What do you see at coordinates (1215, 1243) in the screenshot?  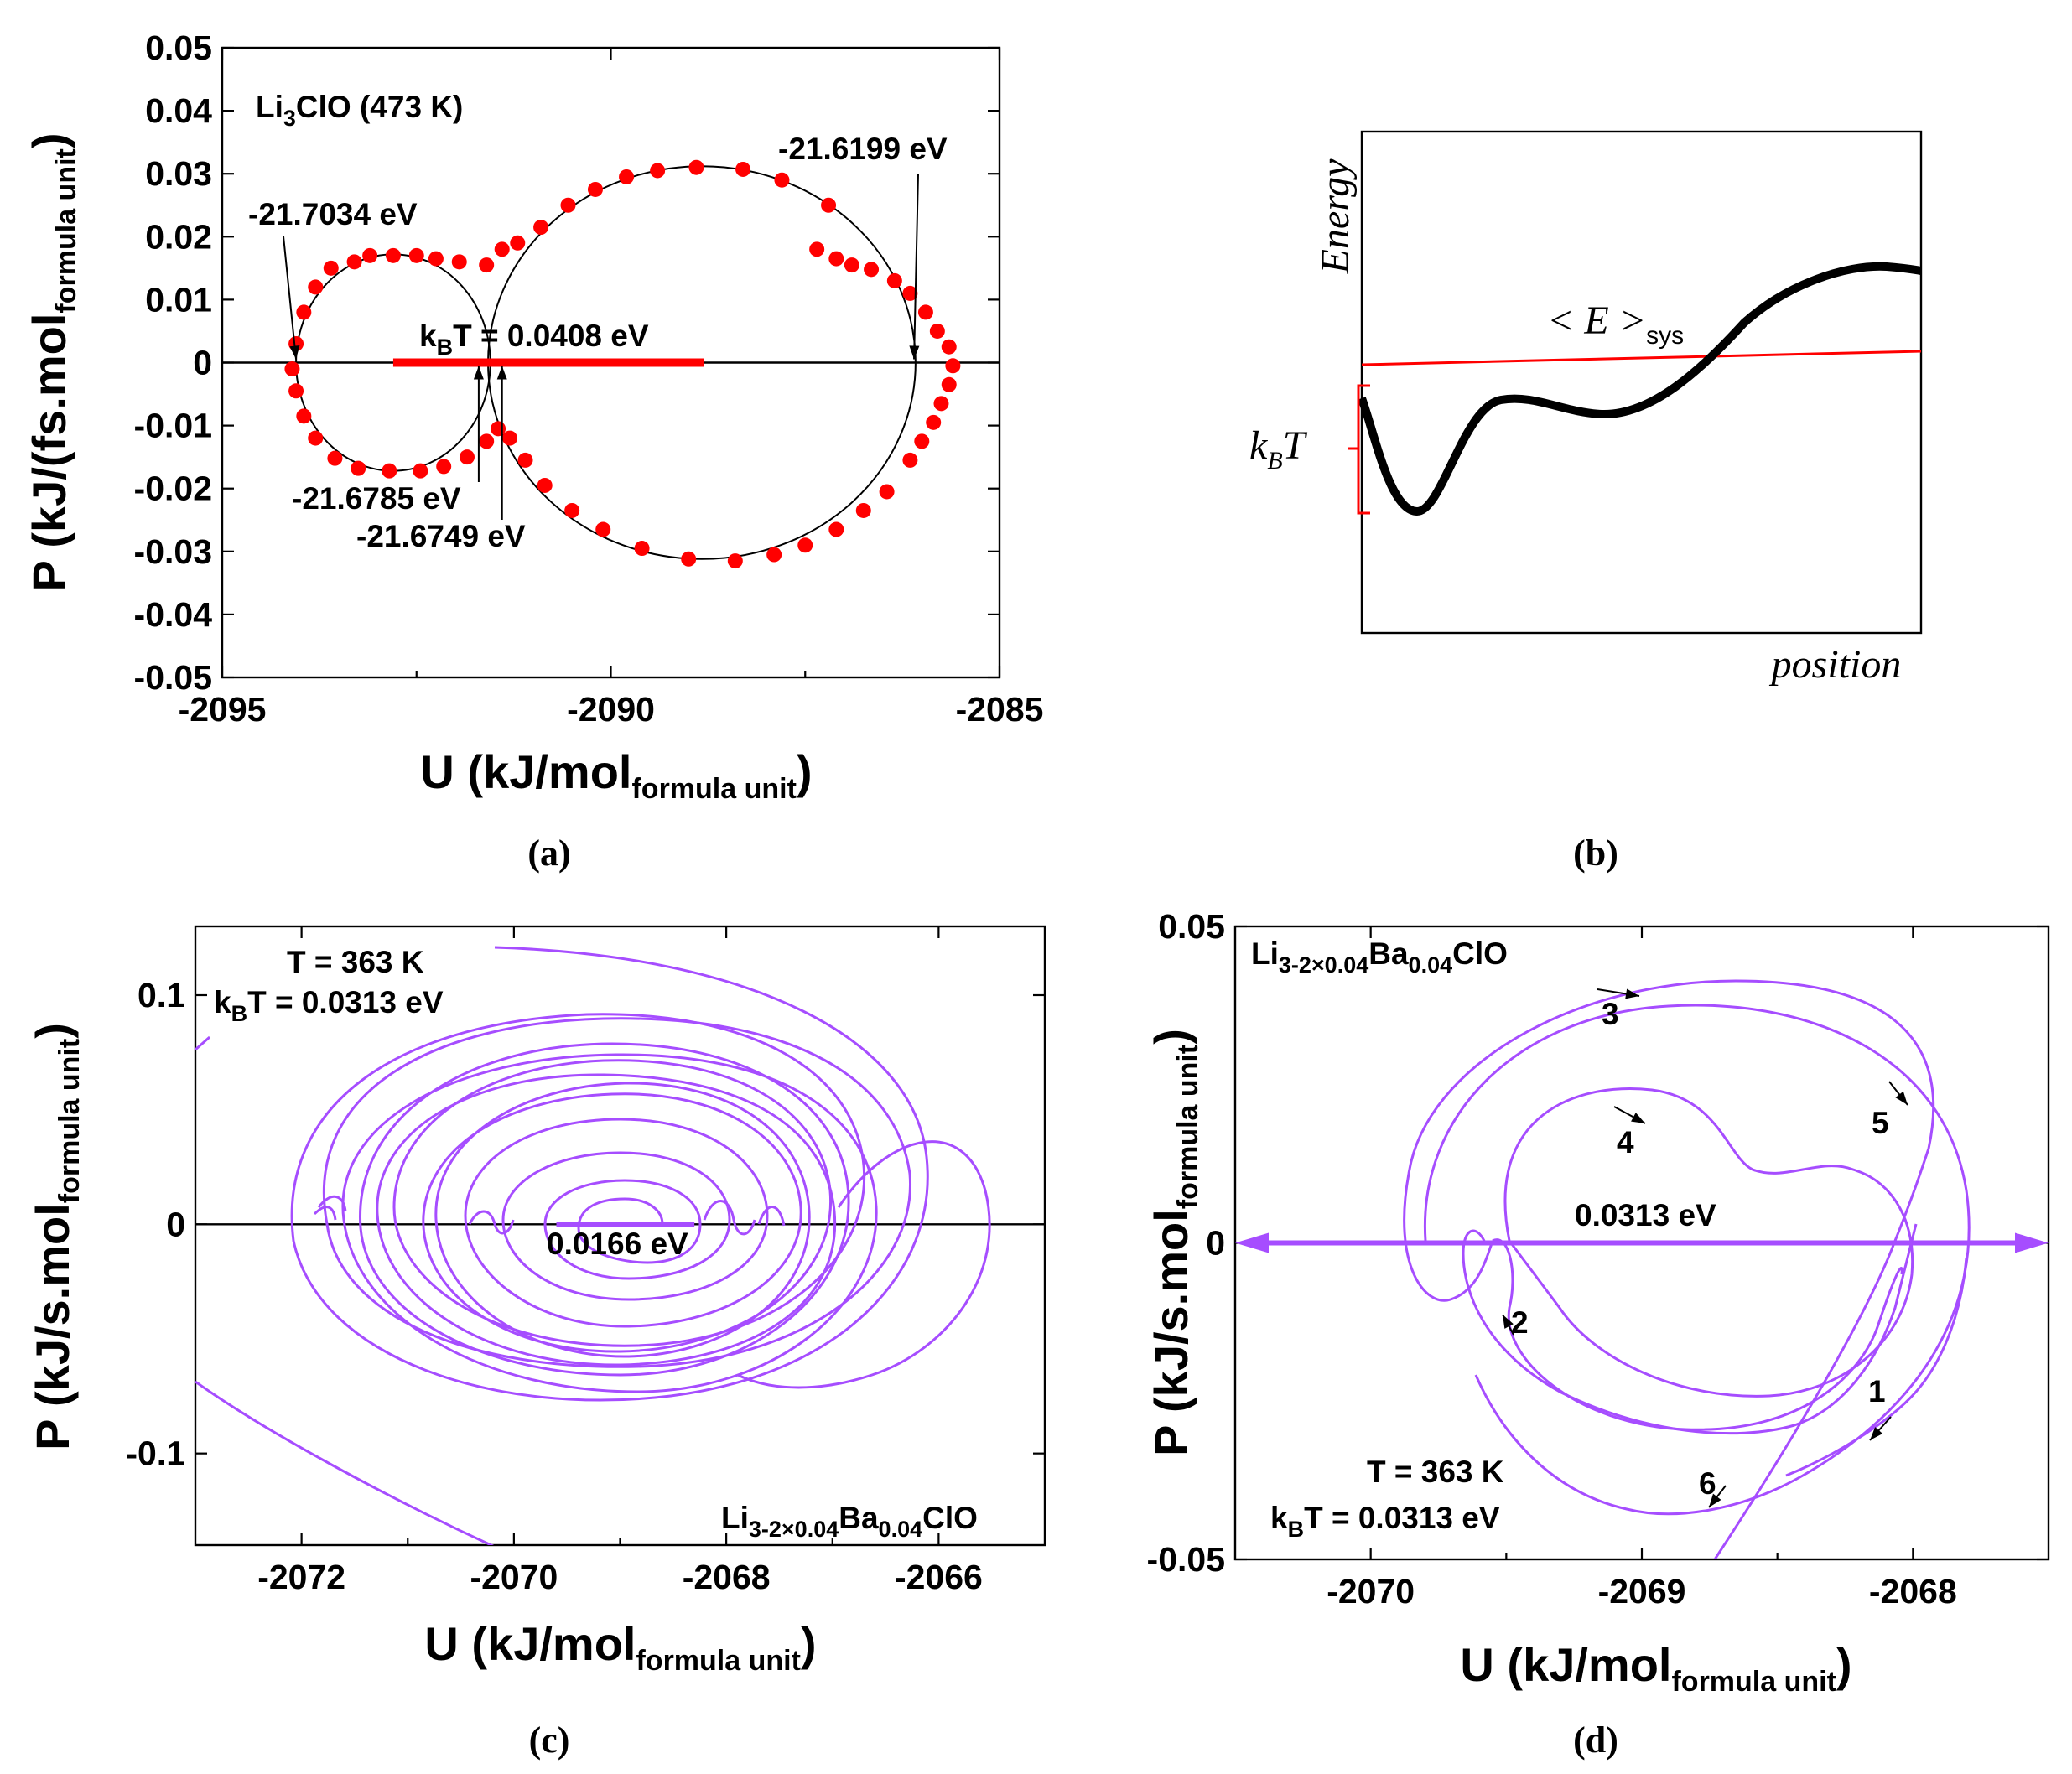 I see `panel-d-y-tick-label: 0` at bounding box center [1215, 1243].